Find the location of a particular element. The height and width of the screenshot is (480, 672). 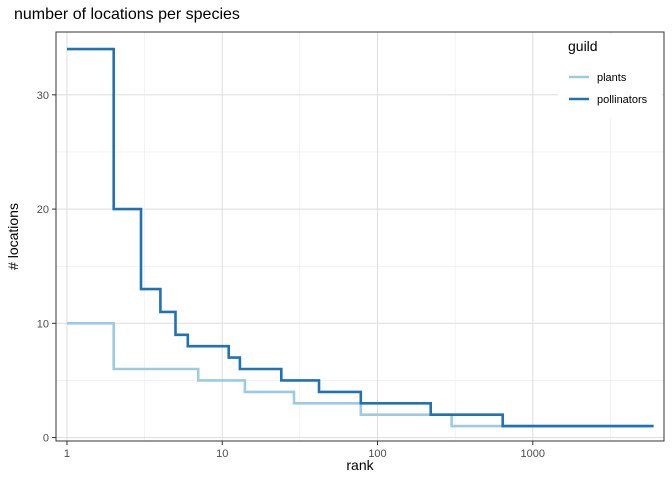

y-tick-label: 20 is located at coordinates (43, 210).